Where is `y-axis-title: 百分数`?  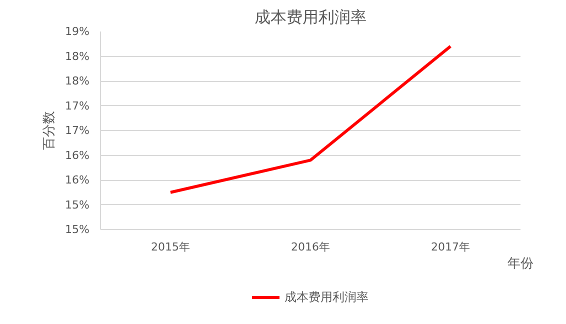 y-axis-title: 百分数 is located at coordinates (50, 130).